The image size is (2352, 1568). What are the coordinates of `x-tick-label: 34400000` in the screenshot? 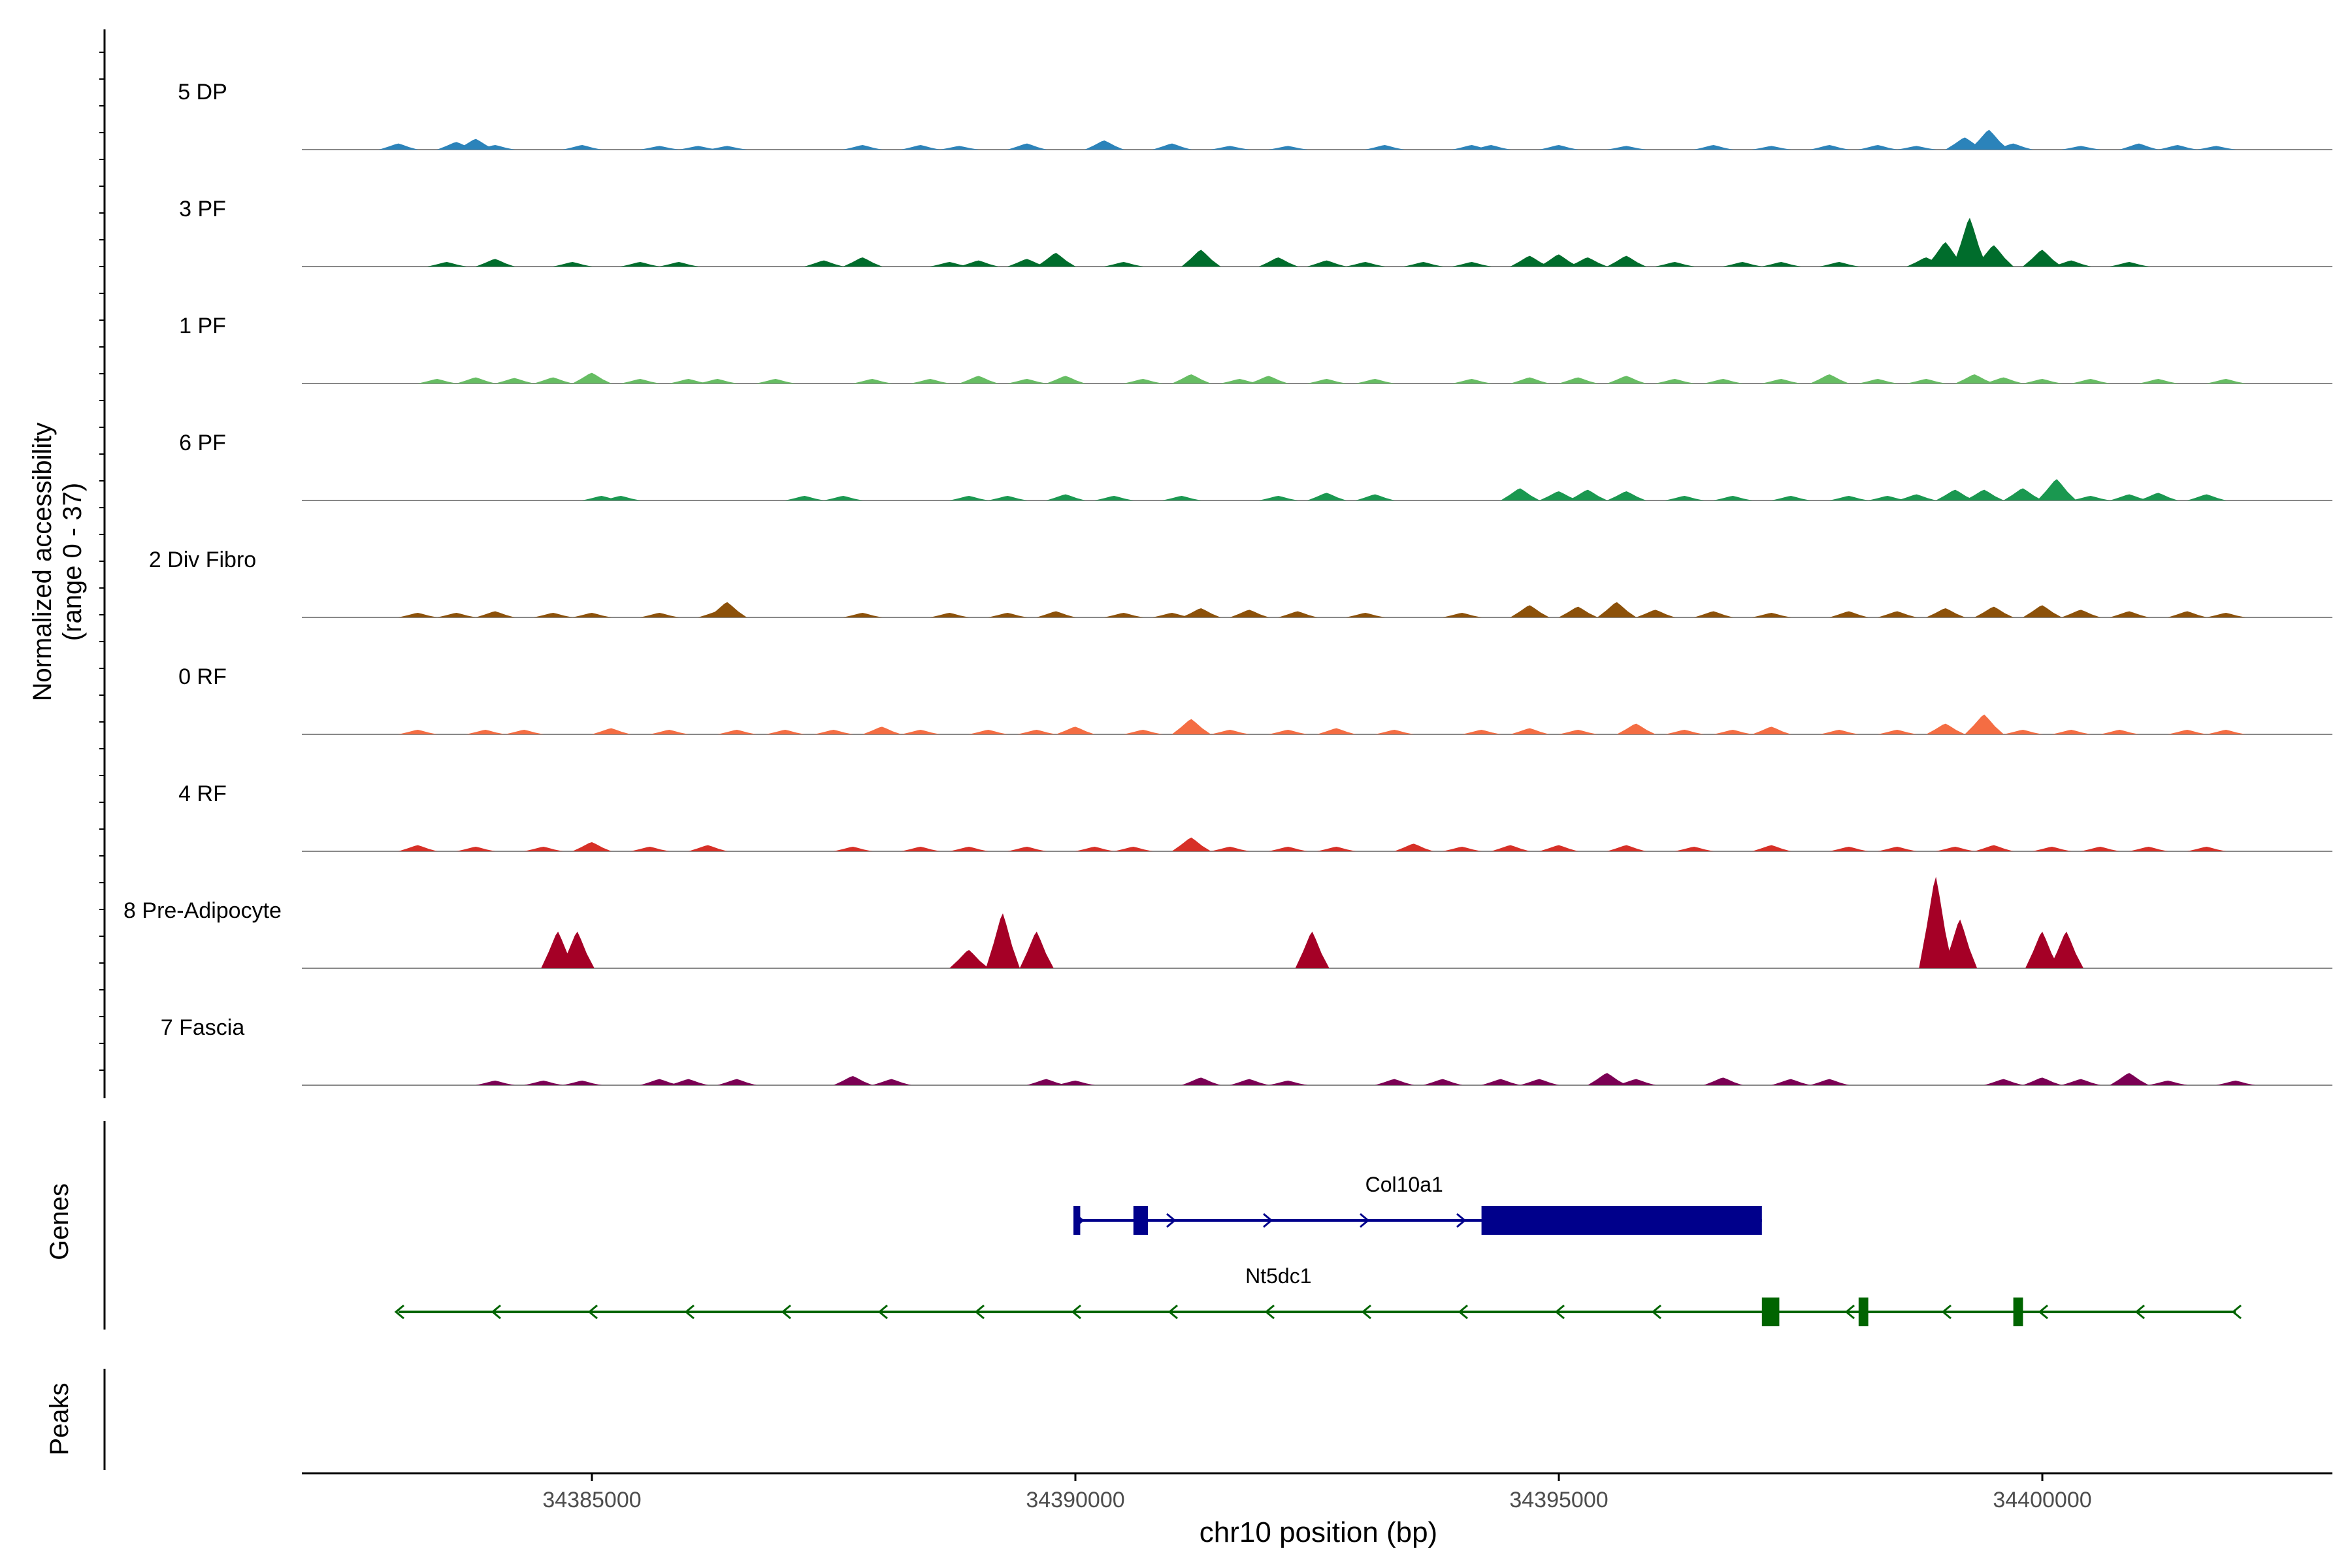 It's located at (2042, 1500).